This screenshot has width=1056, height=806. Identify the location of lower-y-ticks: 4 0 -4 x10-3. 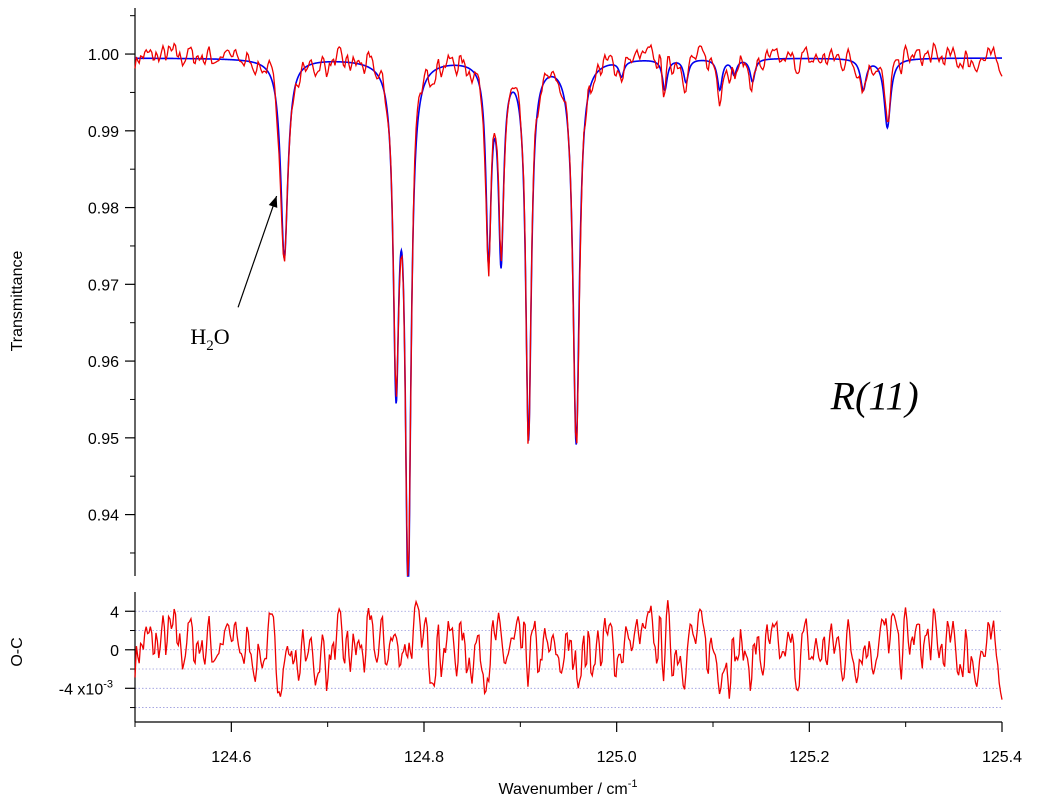
(97, 656).